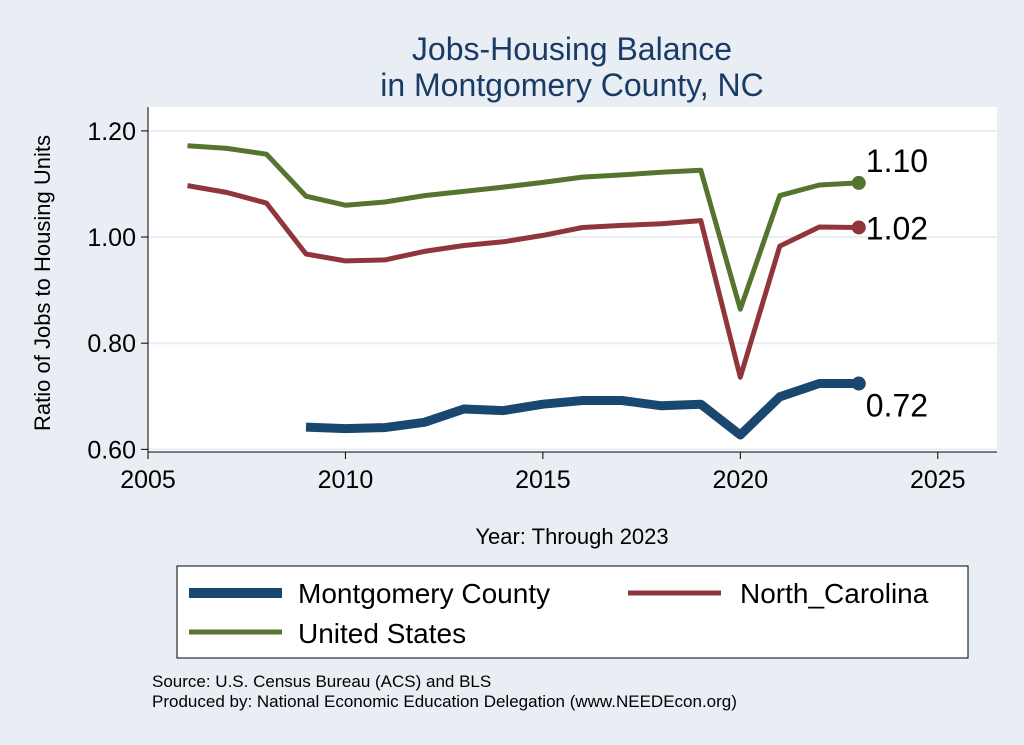 Image resolution: width=1024 pixels, height=745 pixels. What do you see at coordinates (741, 480) in the screenshot?
I see `x-tick-label: 2020` at bounding box center [741, 480].